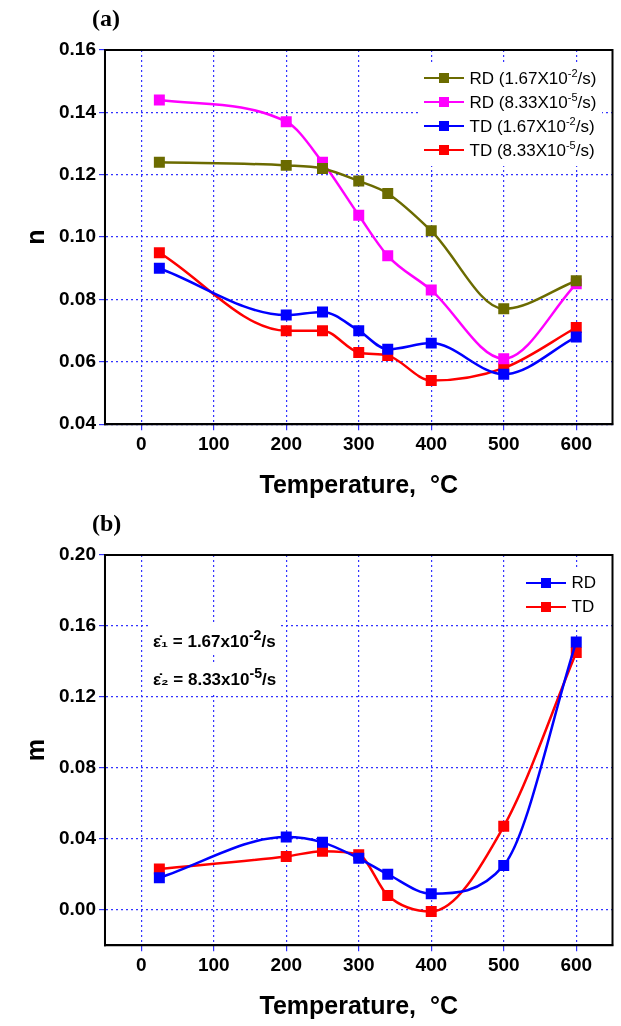 The height and width of the screenshot is (1026, 621). What do you see at coordinates (77, 361) in the screenshot?
I see `y-tick-label: 0.06` at bounding box center [77, 361].